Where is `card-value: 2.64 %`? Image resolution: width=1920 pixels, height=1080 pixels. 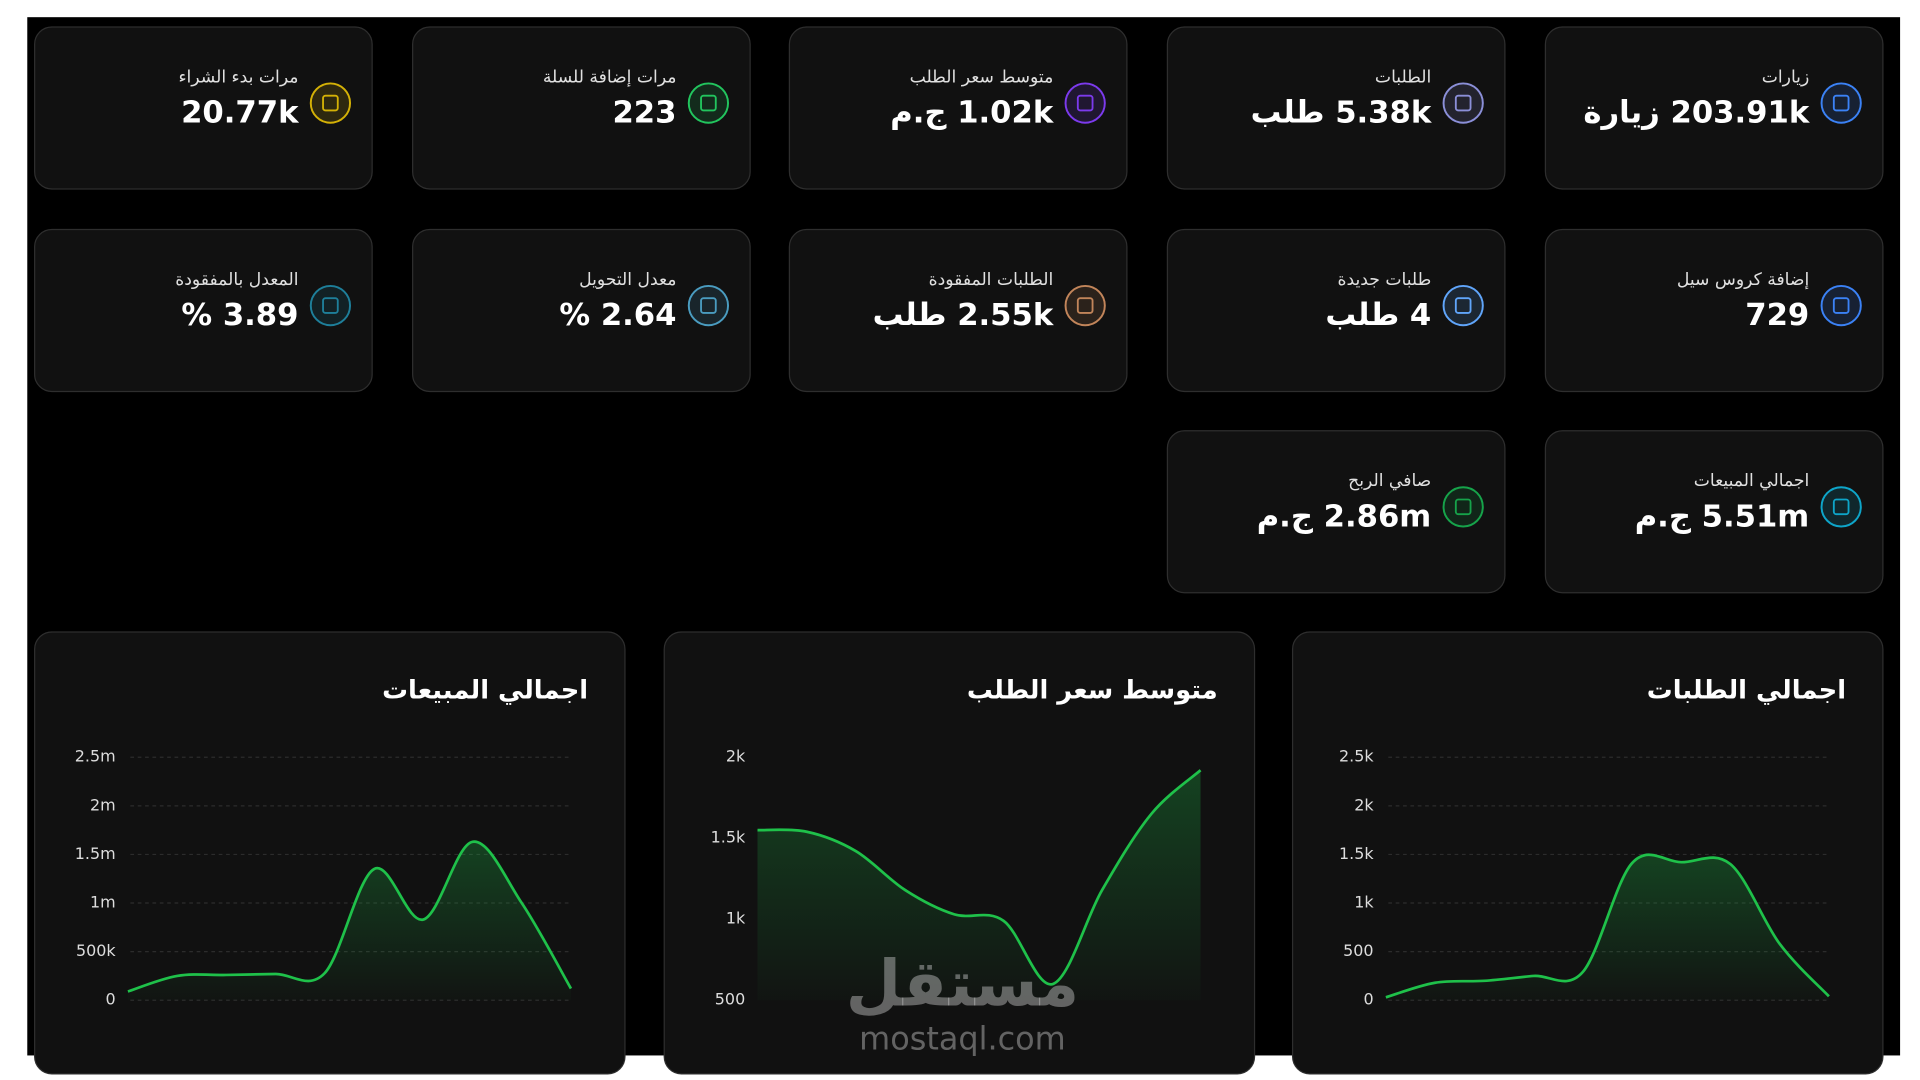
card-value: 2.64 % is located at coordinates (617, 315).